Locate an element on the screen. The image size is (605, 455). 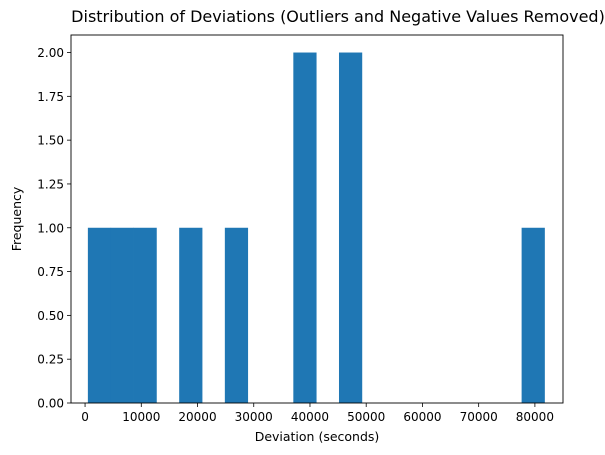
x-tick-label: 20000 is located at coordinates (197, 417).